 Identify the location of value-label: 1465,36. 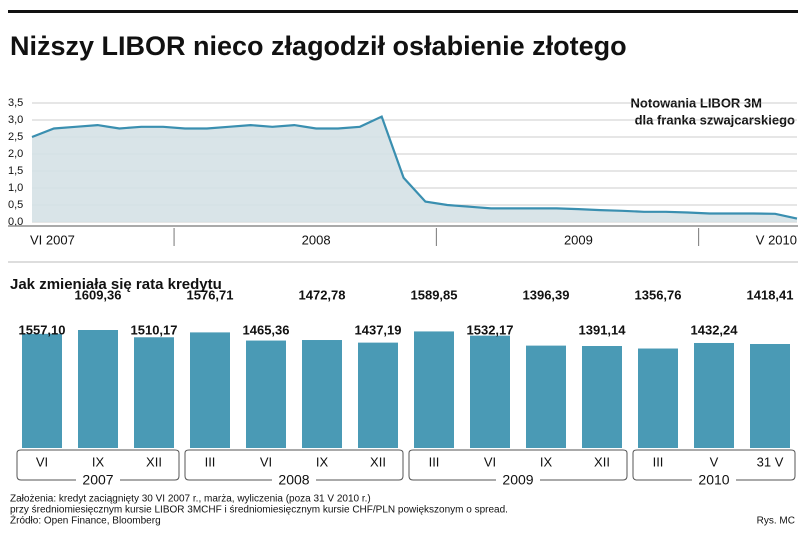
(266, 329).